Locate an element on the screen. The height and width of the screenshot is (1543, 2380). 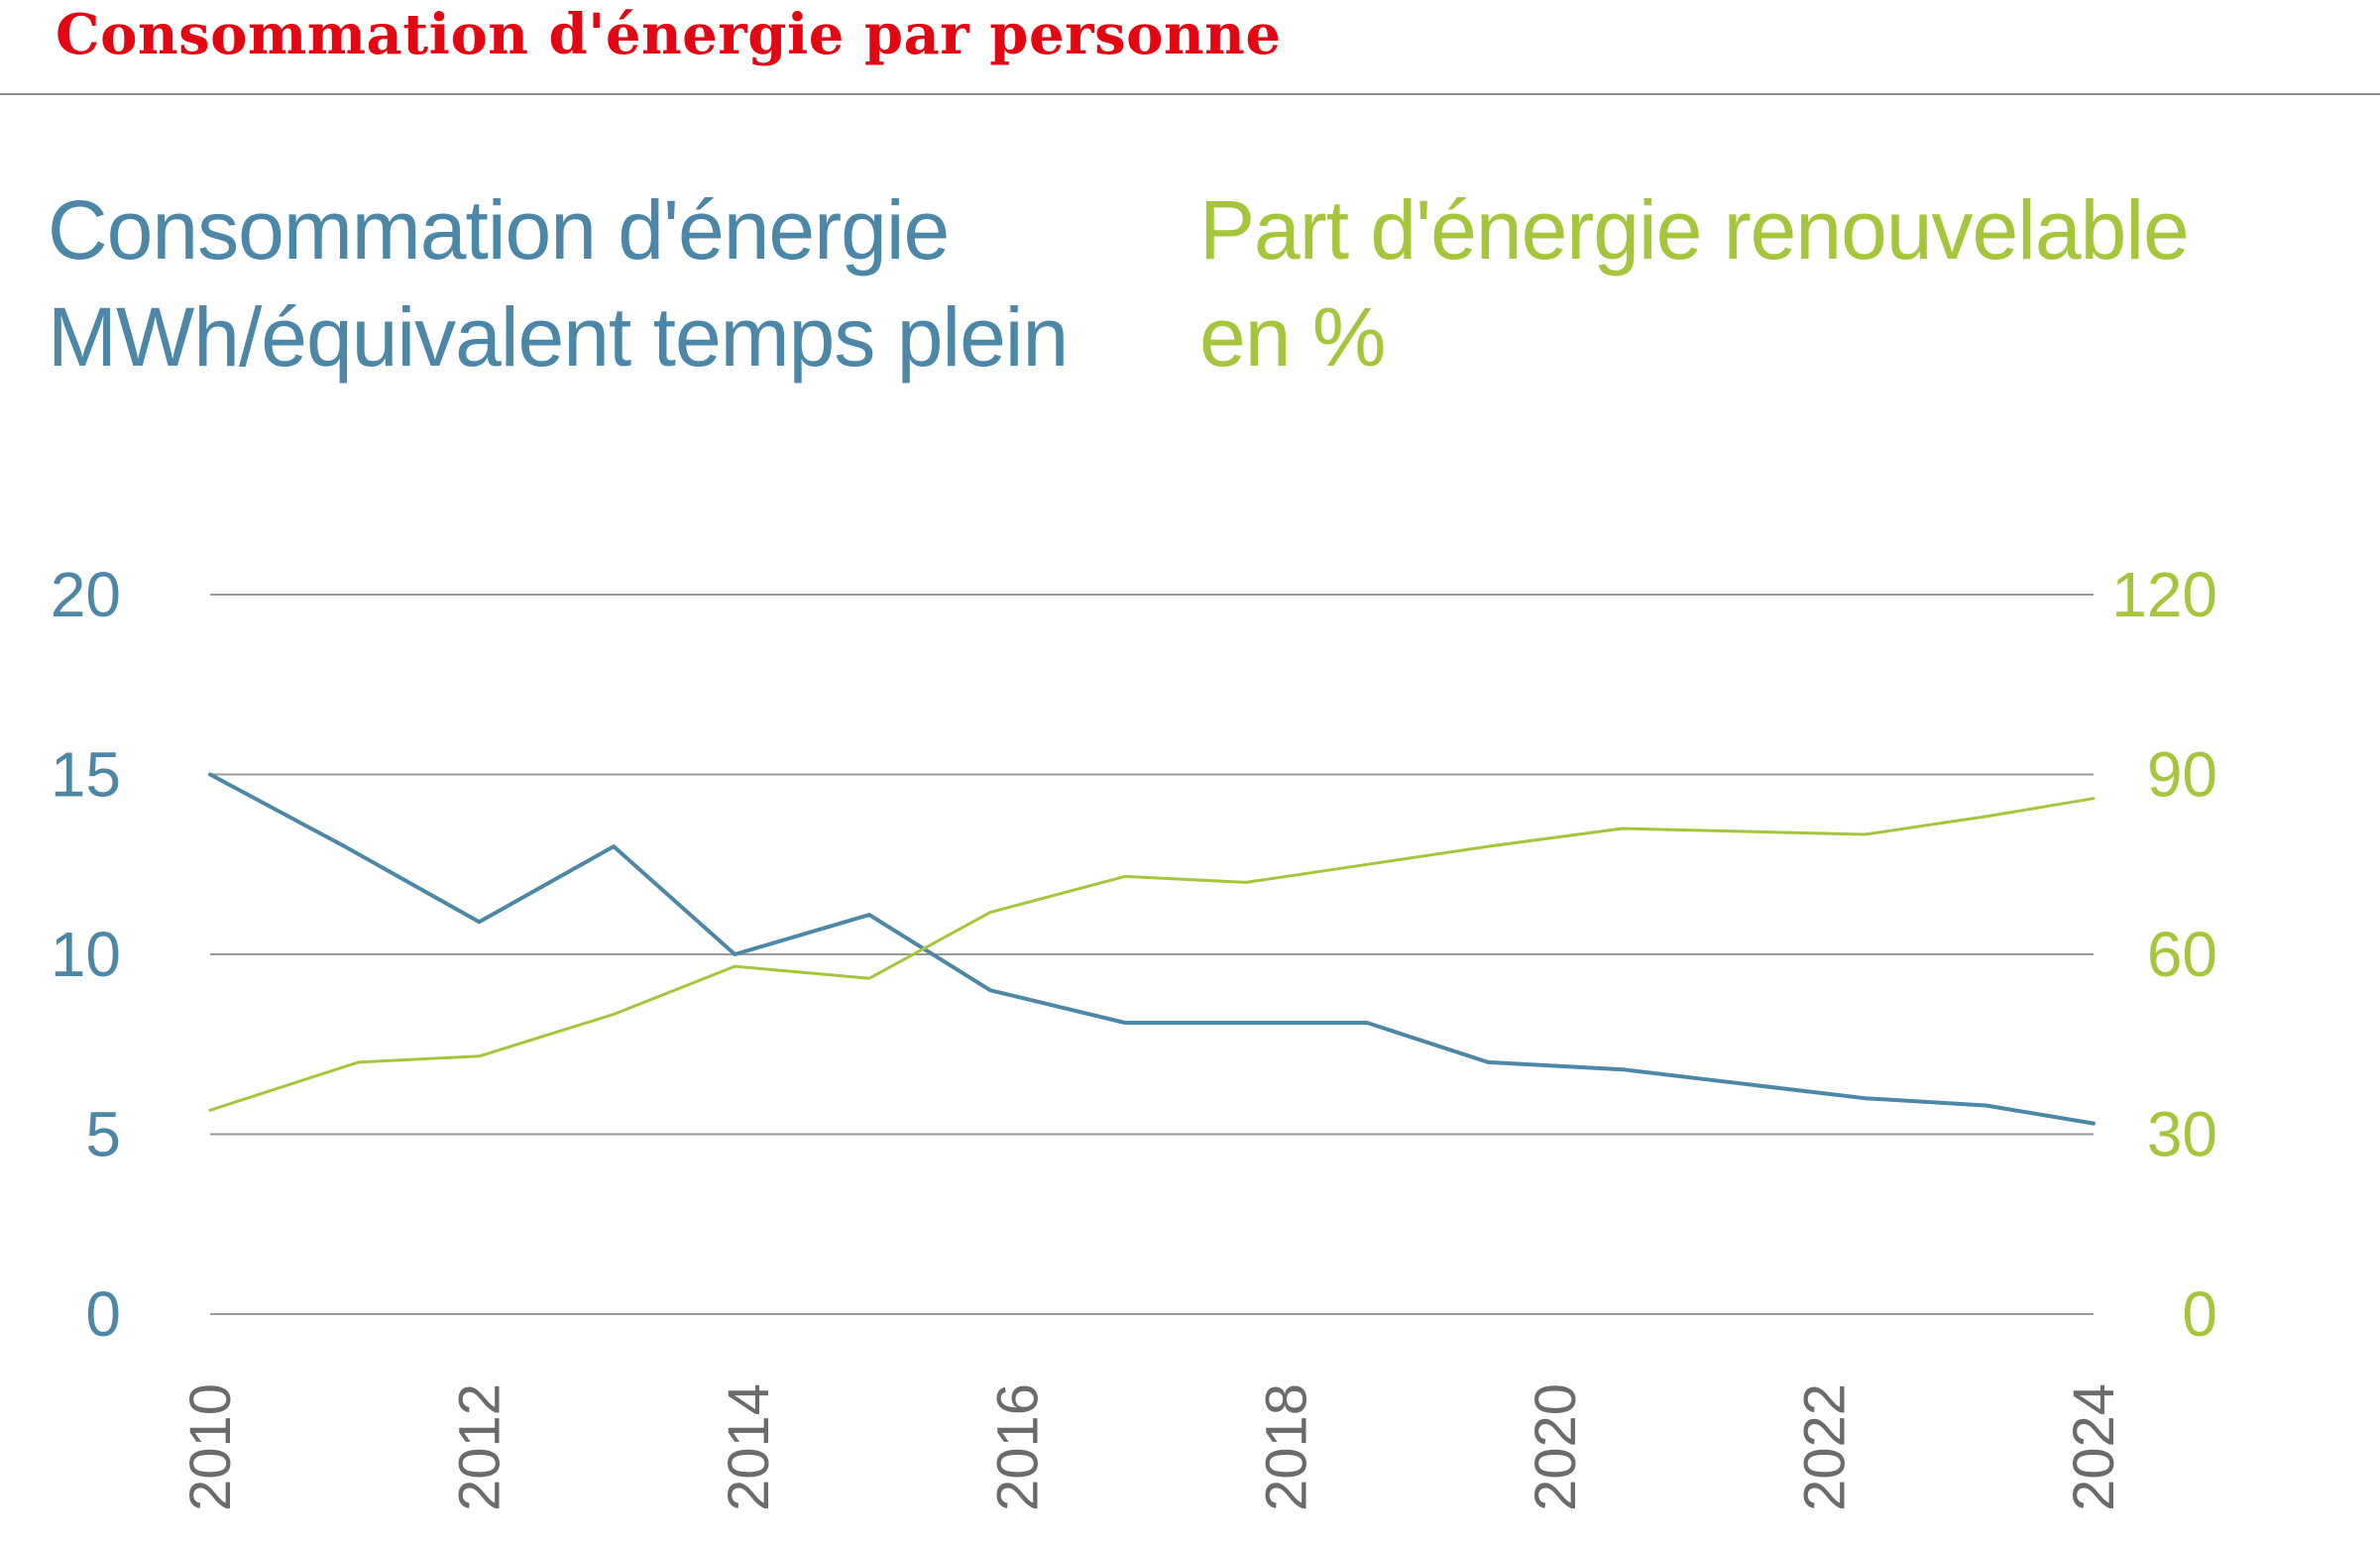
x-tick-label: 2012 is located at coordinates (479, 1447).